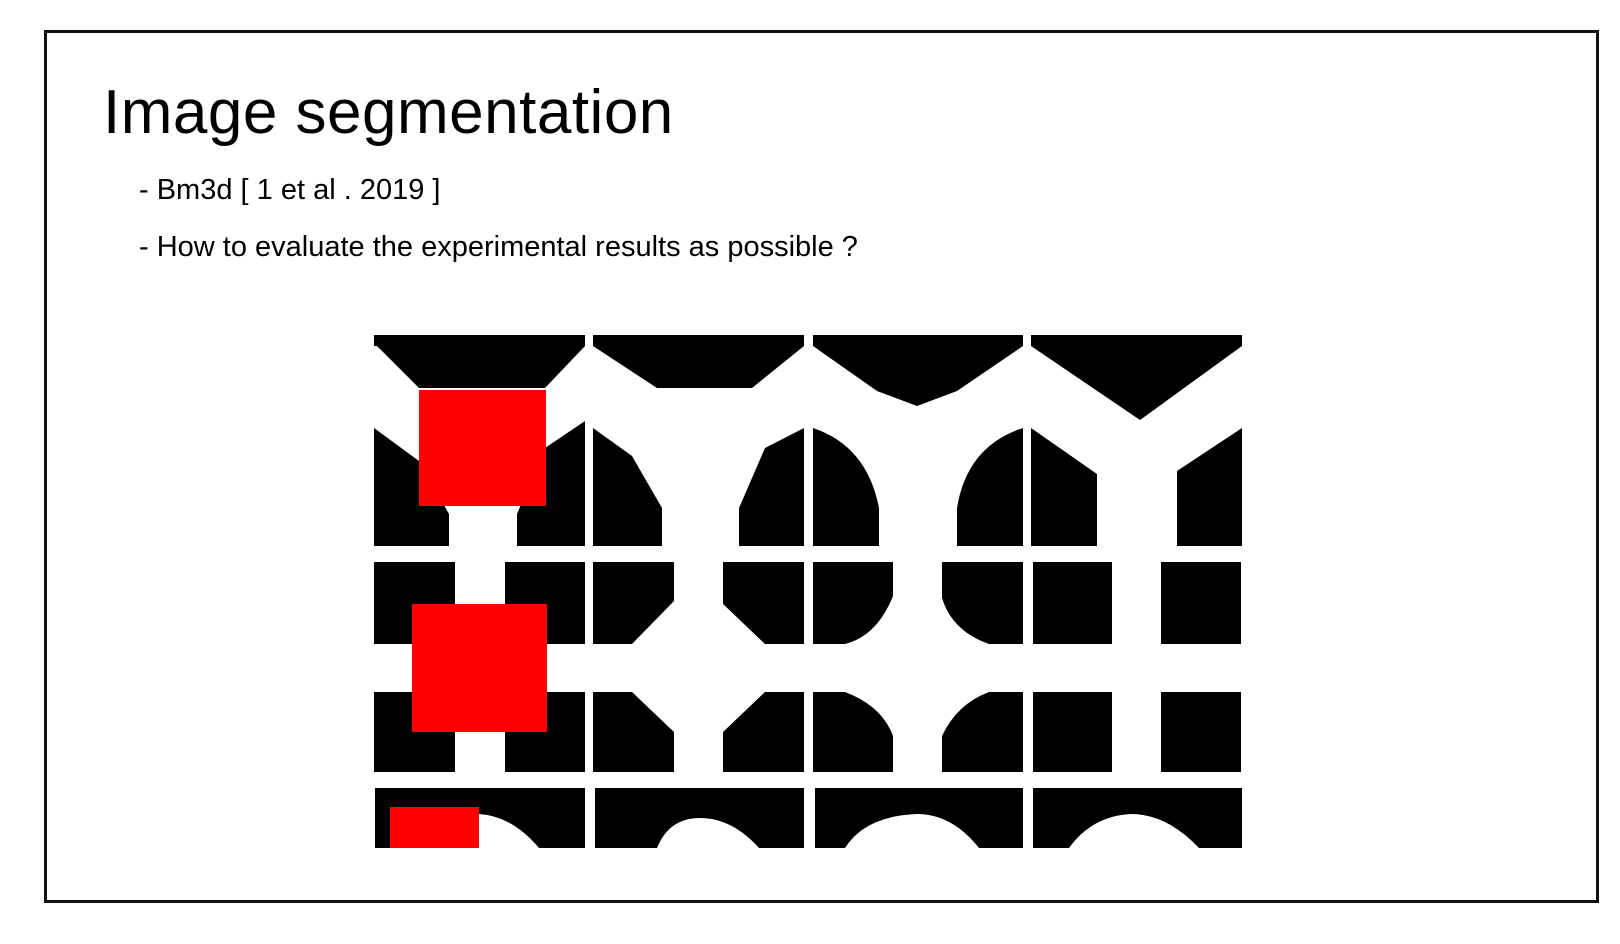  I want to click on tile-row2-col2, so click(698, 603).